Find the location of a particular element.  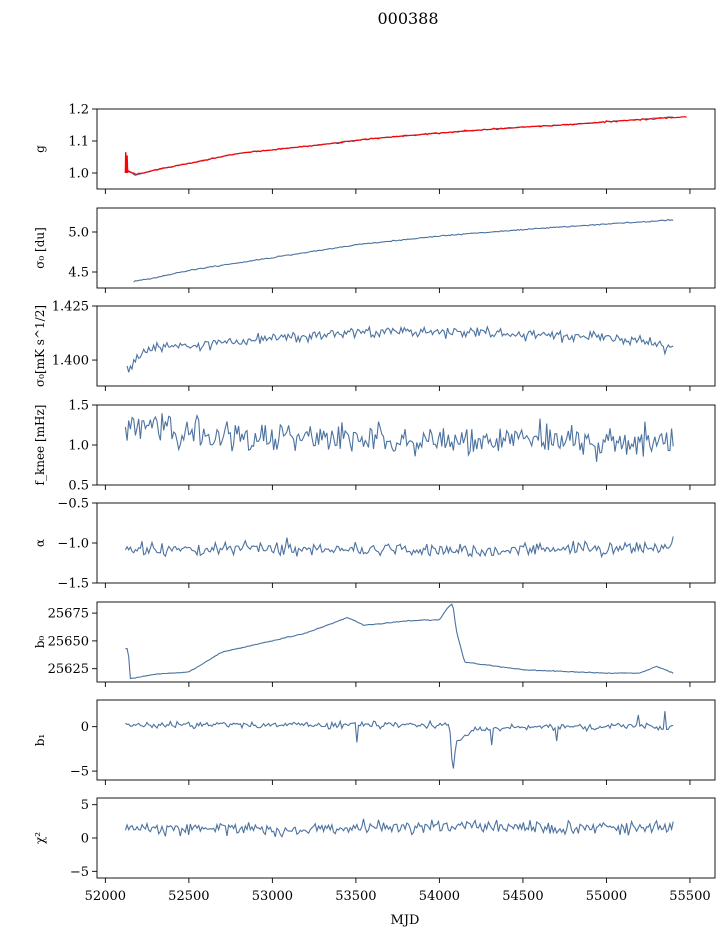

xtick-label: 52000 is located at coordinates (105, 896).